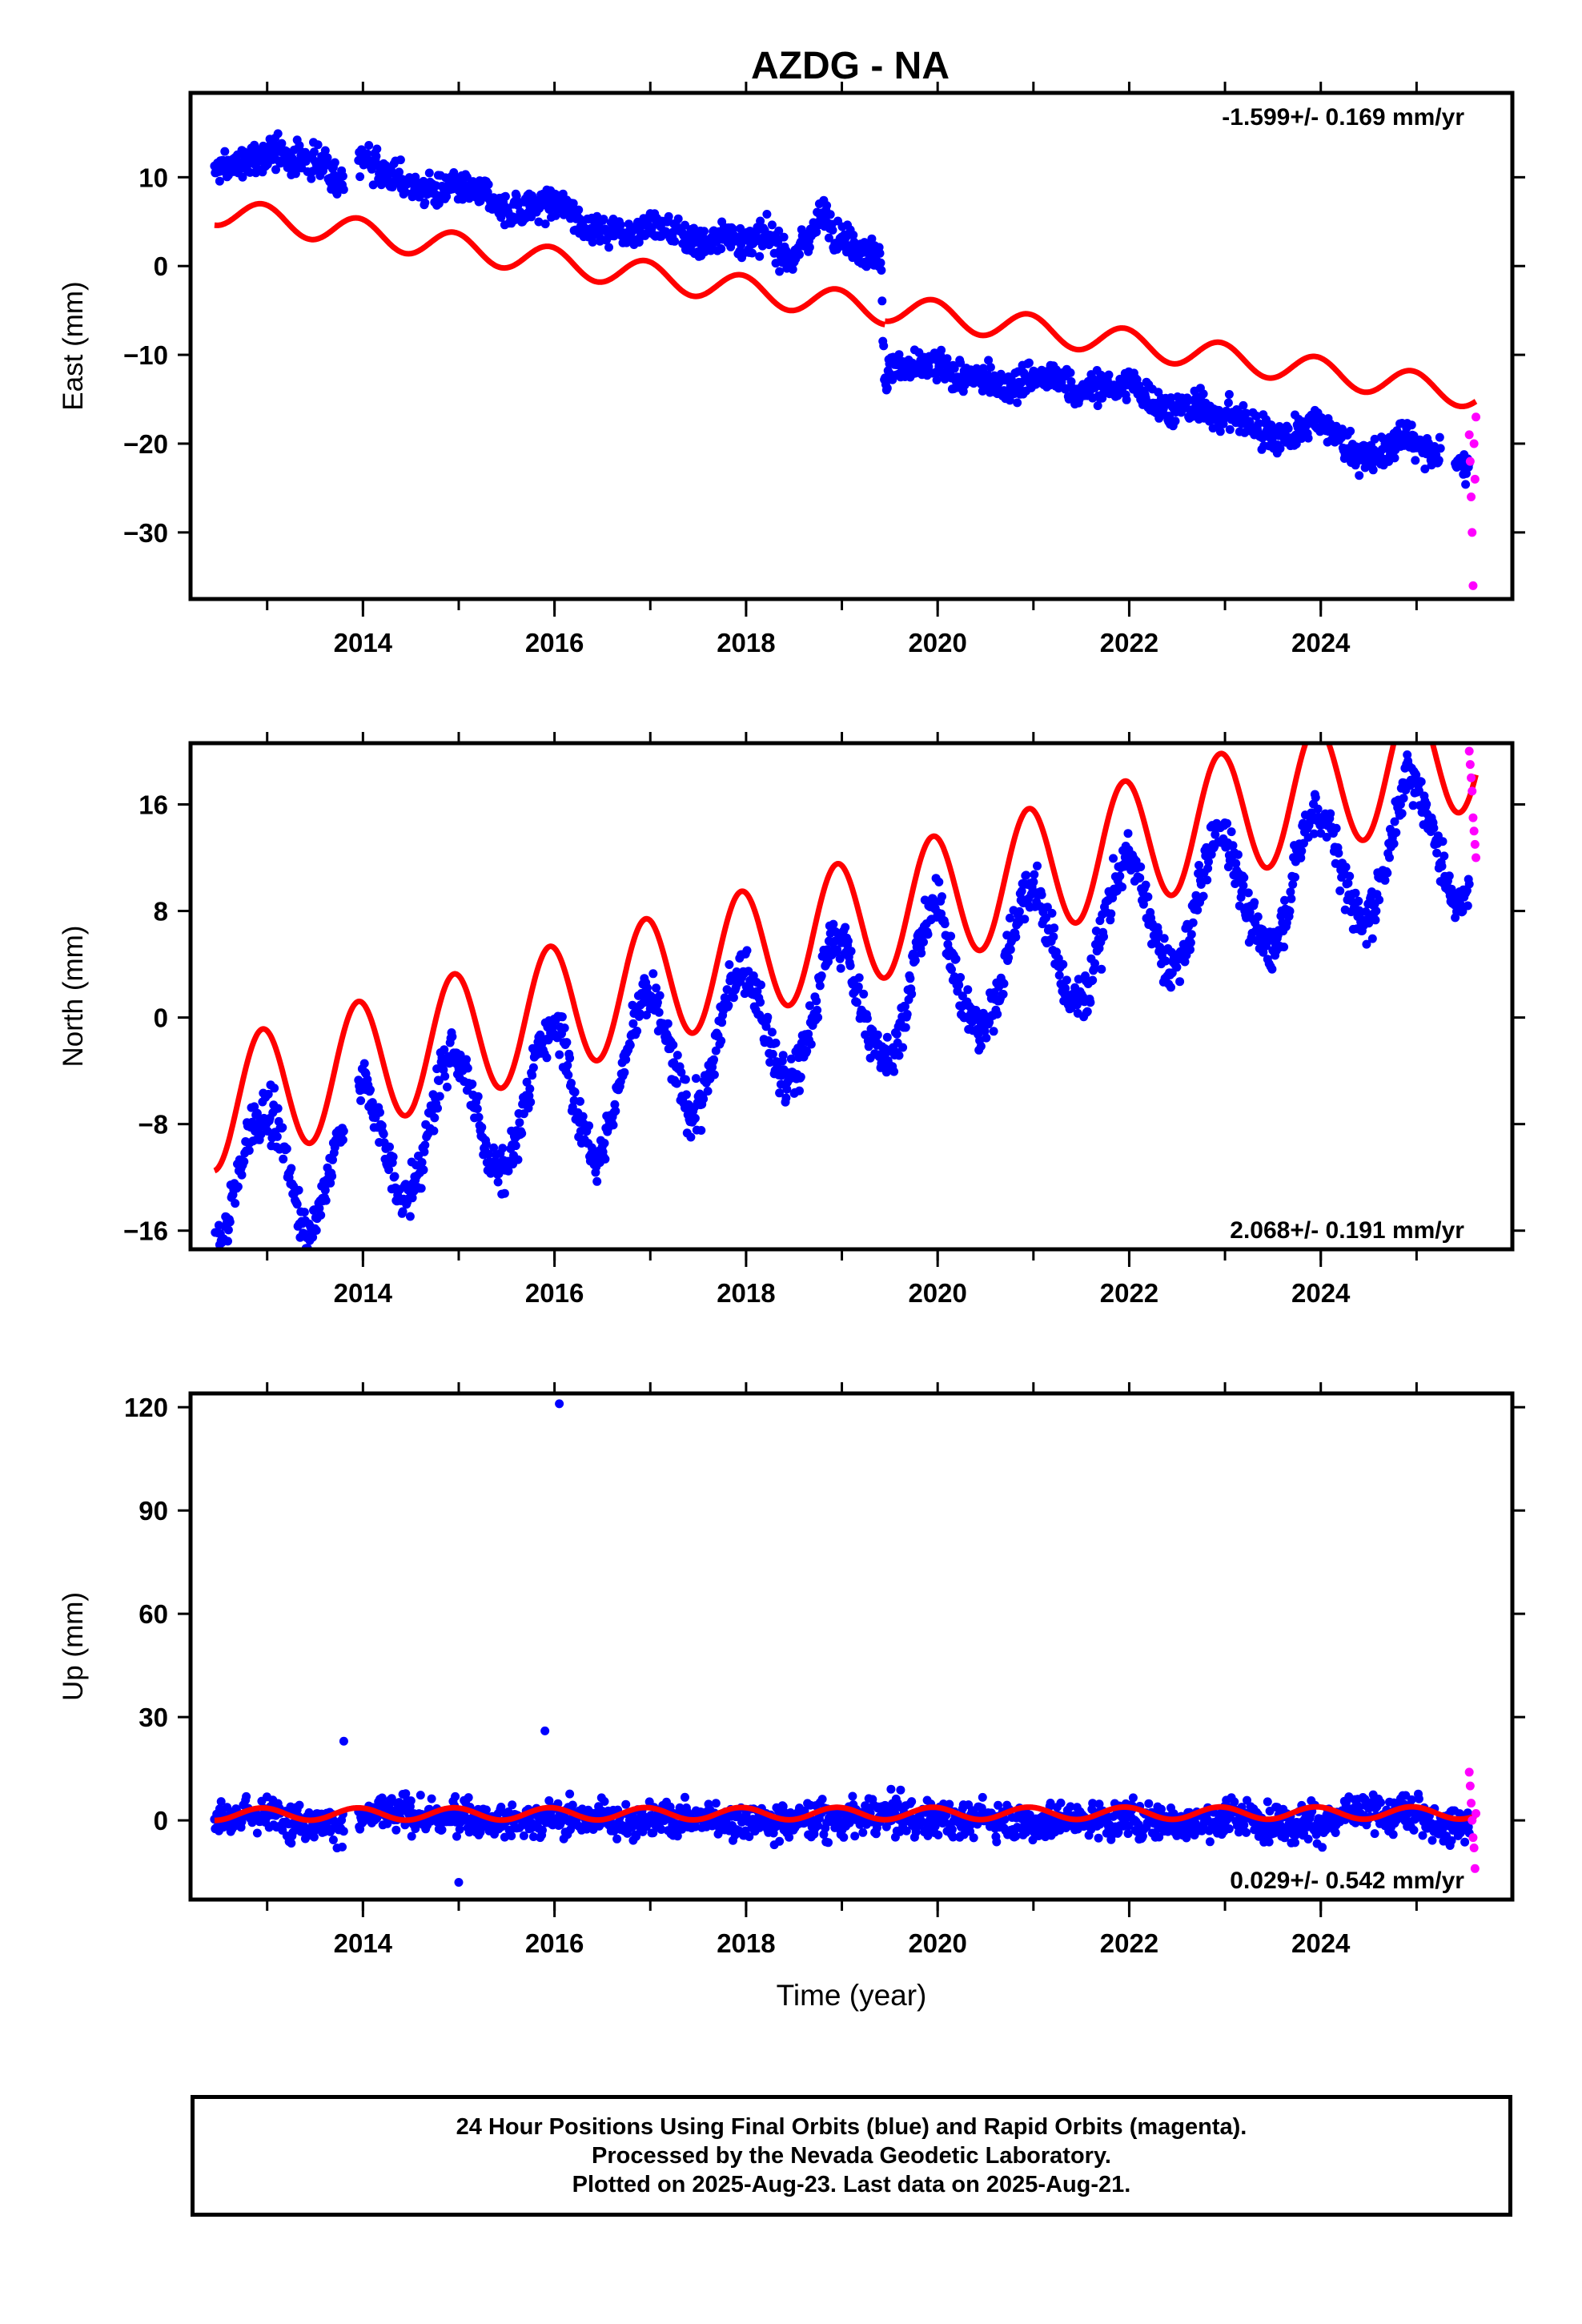  Describe the element at coordinates (1470, 765) in the screenshot. I see `rapid-point` at that location.